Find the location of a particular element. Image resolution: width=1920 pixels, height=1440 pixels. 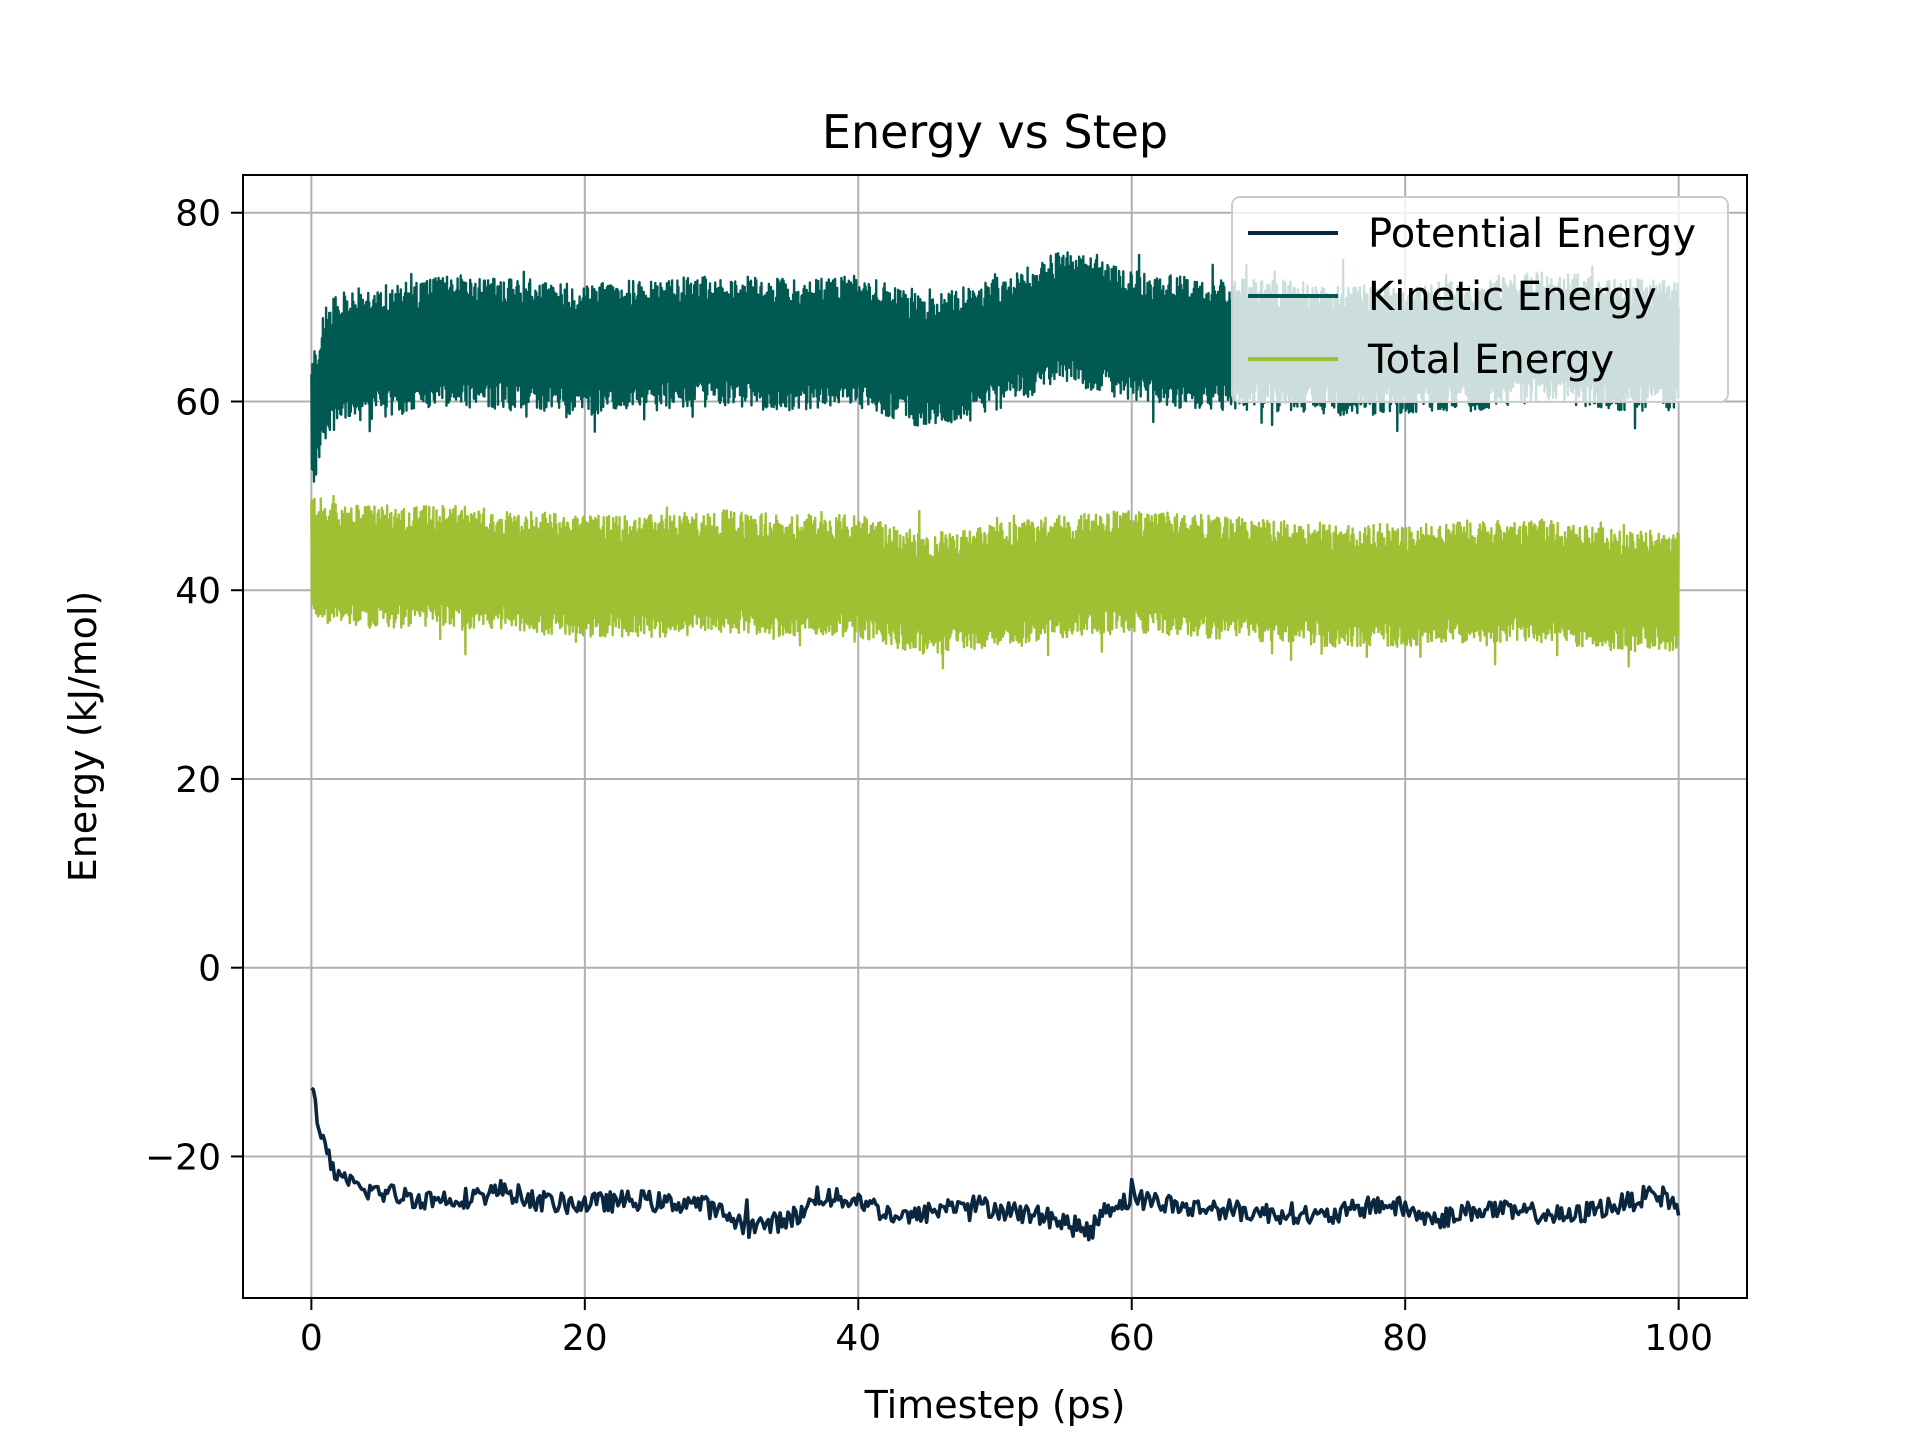

y-tick-label: 80 is located at coordinates (198, 214).